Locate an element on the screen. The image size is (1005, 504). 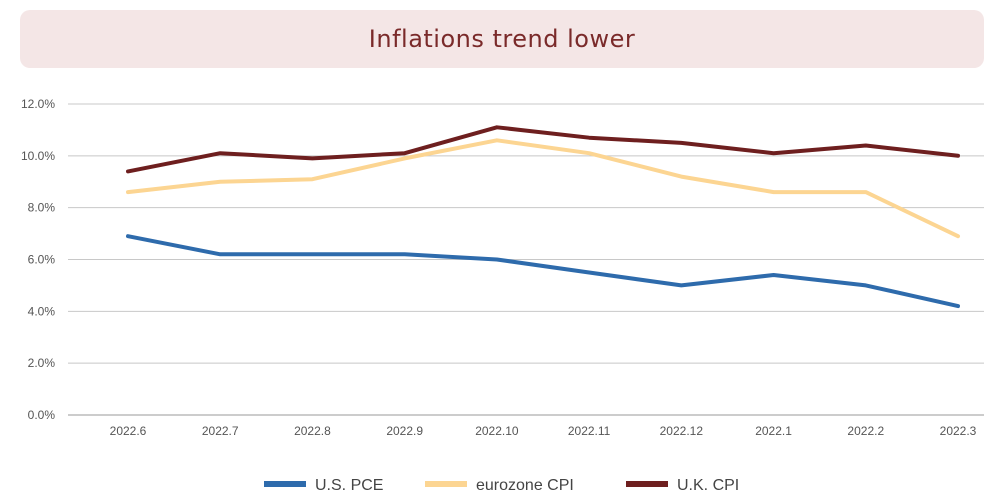
y-tick-label: 2.0% is located at coordinates (42, 363).